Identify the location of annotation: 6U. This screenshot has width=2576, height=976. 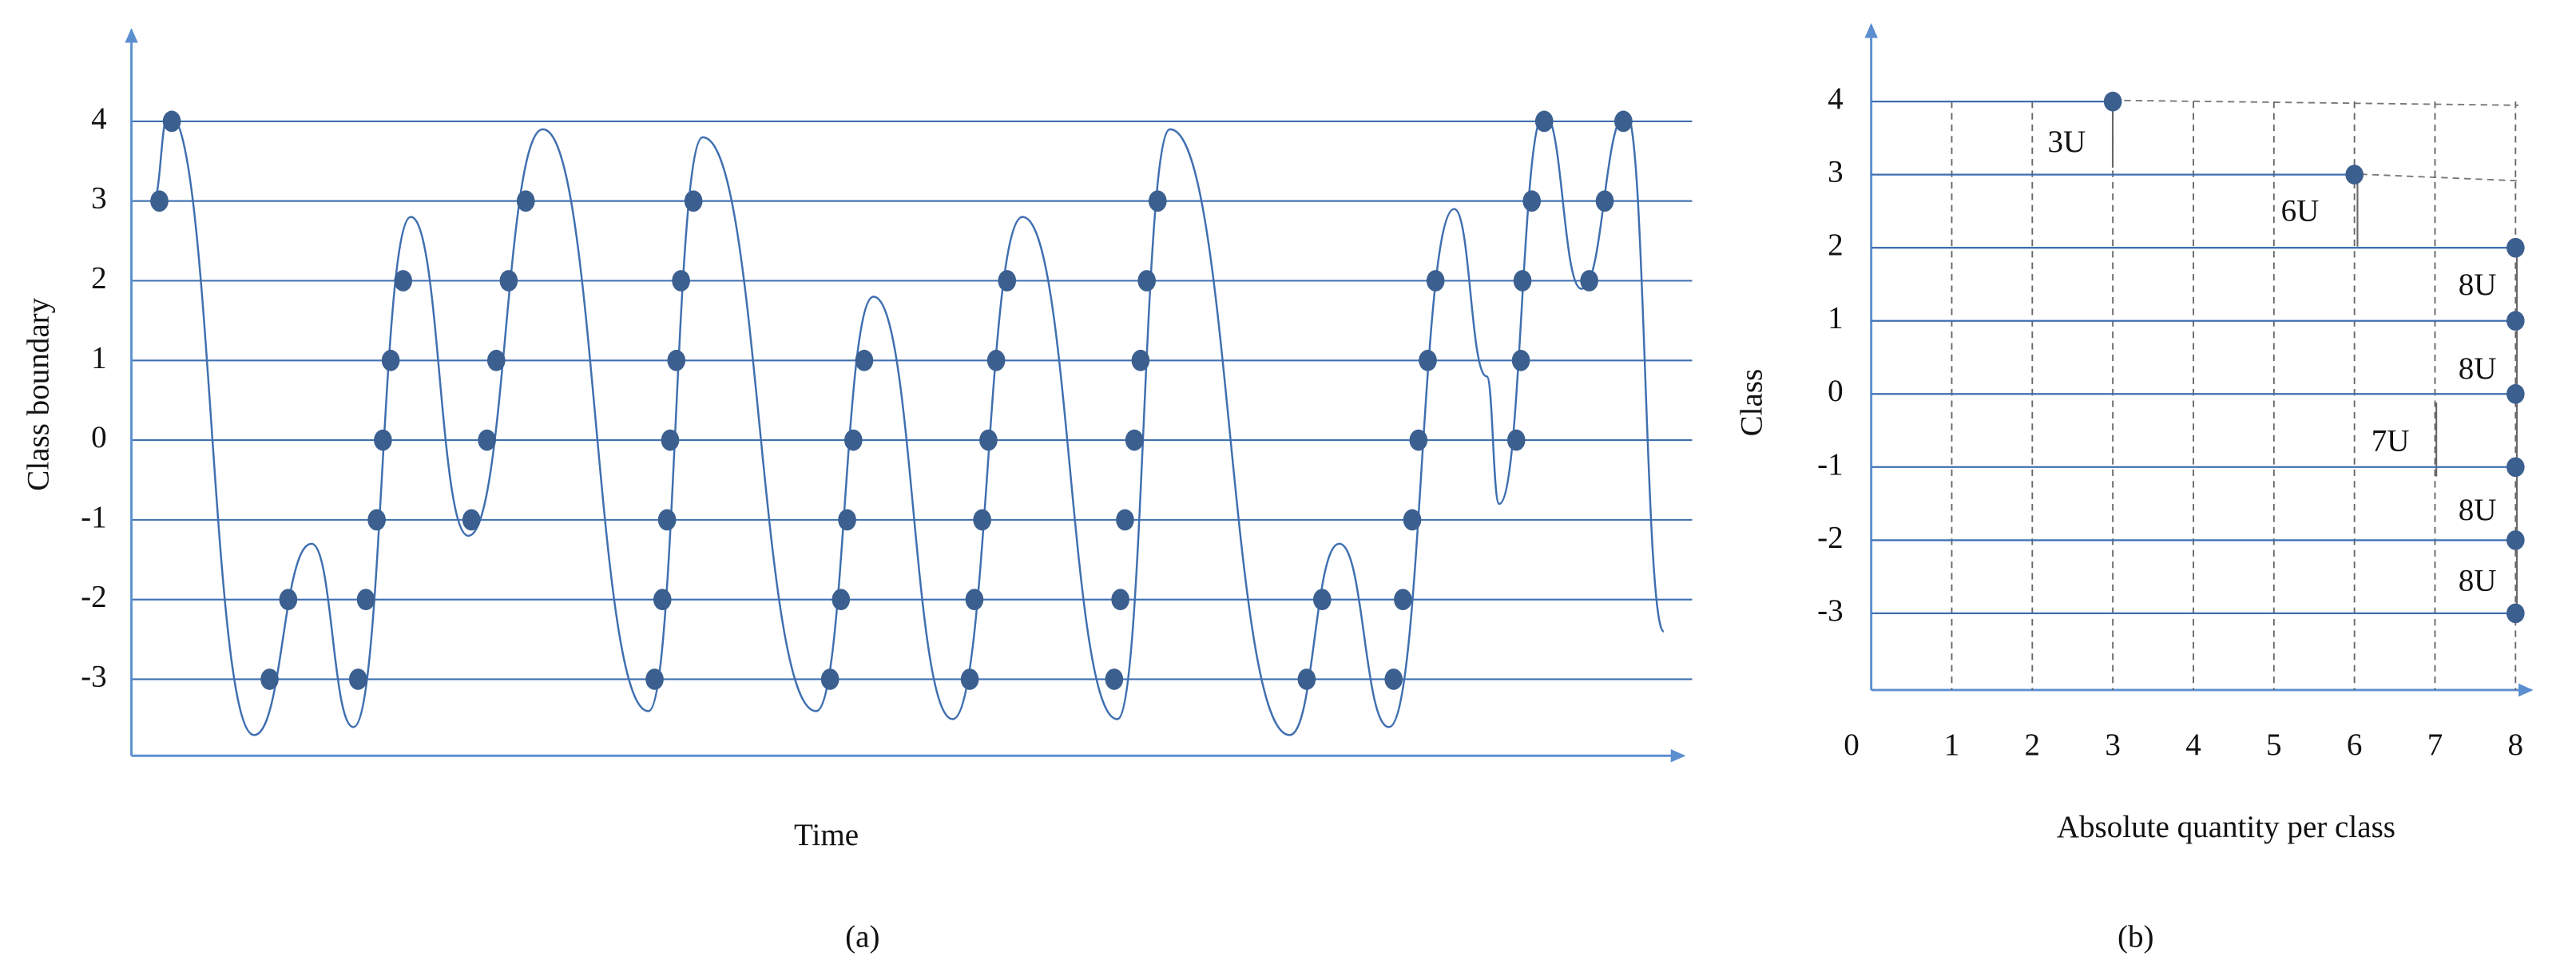
(2301, 211).